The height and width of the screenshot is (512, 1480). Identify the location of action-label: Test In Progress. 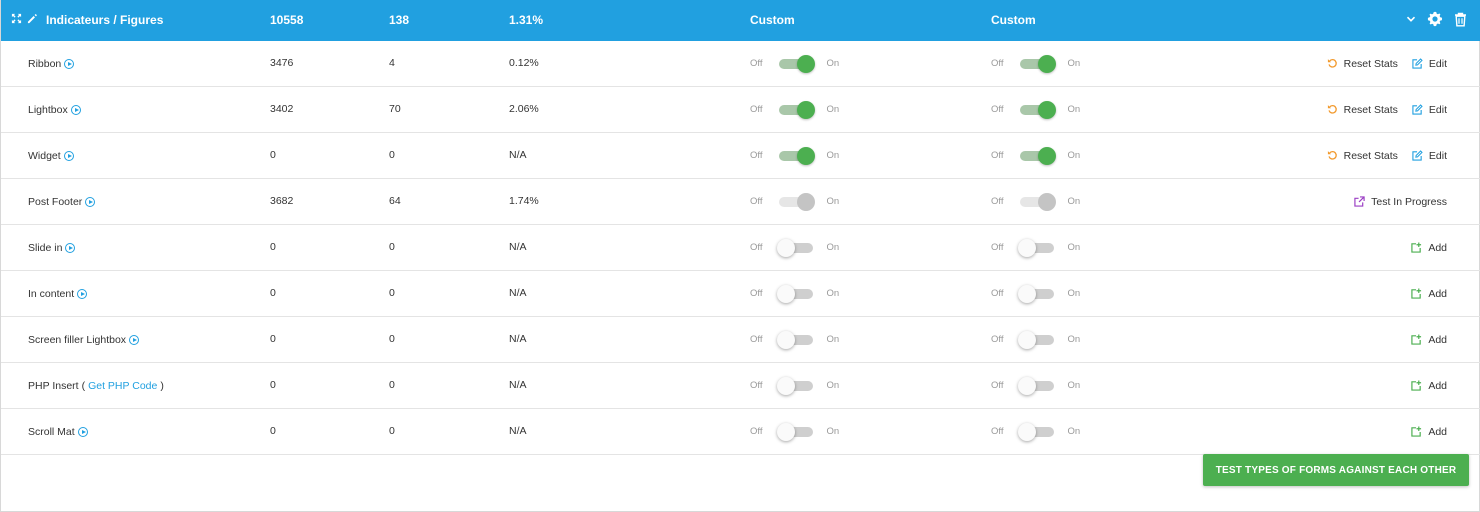
(1409, 201).